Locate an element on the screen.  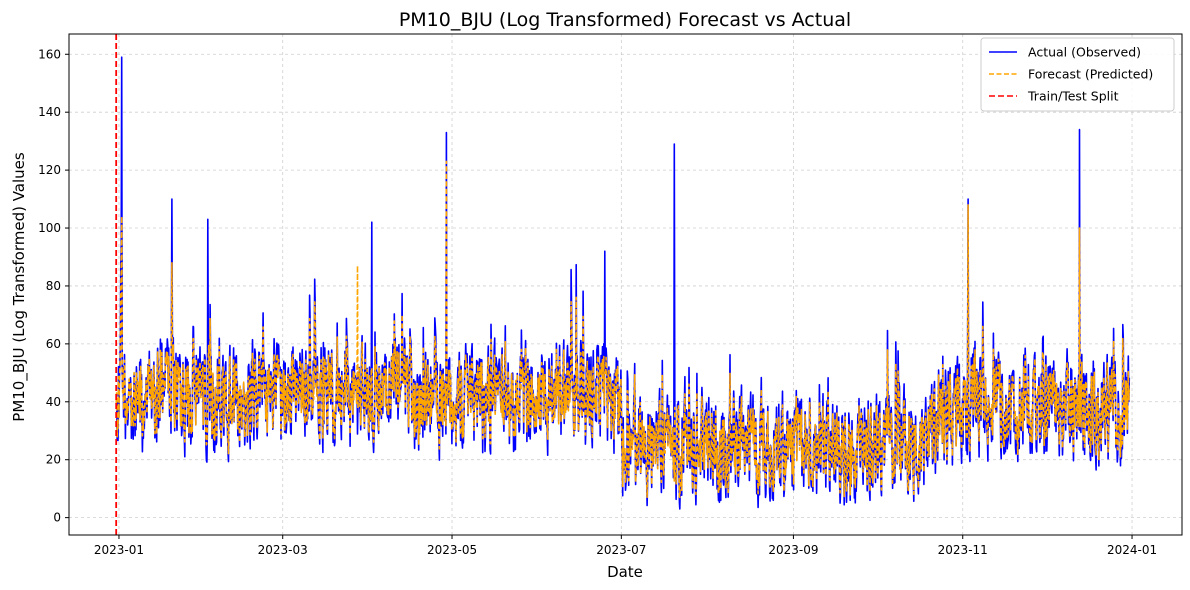
x-tick-label: 2023-01 is located at coordinates (119, 550).